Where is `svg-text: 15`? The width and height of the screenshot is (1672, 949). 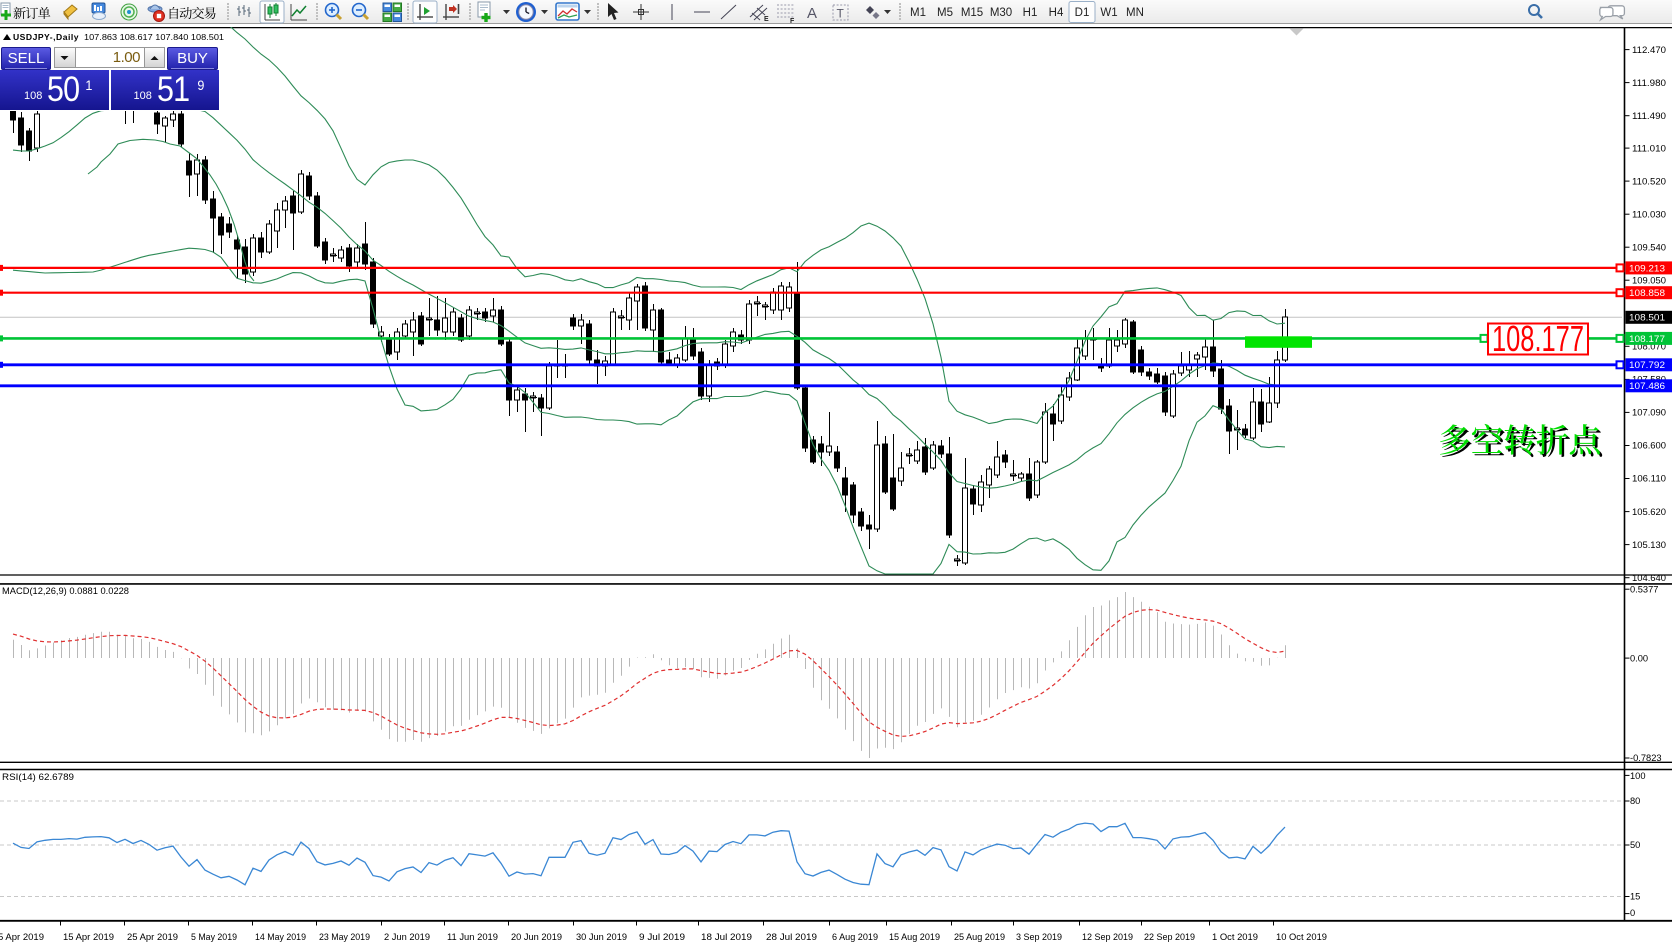 svg-text: 15 is located at coordinates (1635, 897).